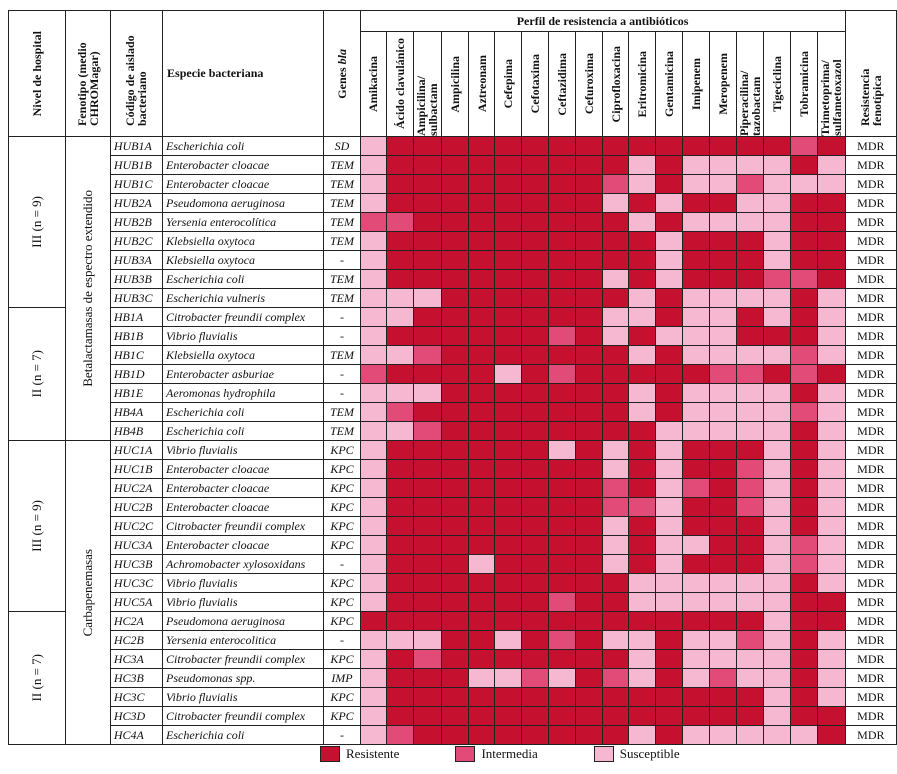 This screenshot has width=897, height=774. I want to click on header-box: Amikacina, so click(374, 84).